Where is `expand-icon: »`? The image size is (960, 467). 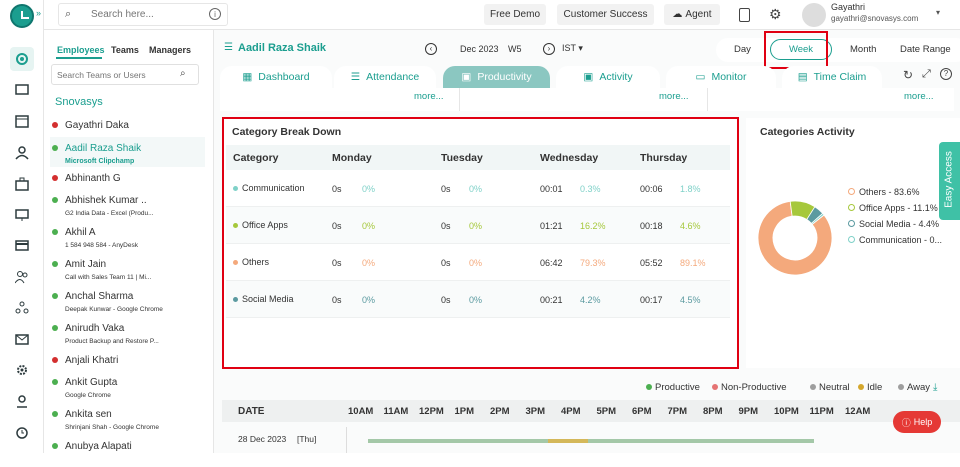 expand-icon: » is located at coordinates (39, 13).